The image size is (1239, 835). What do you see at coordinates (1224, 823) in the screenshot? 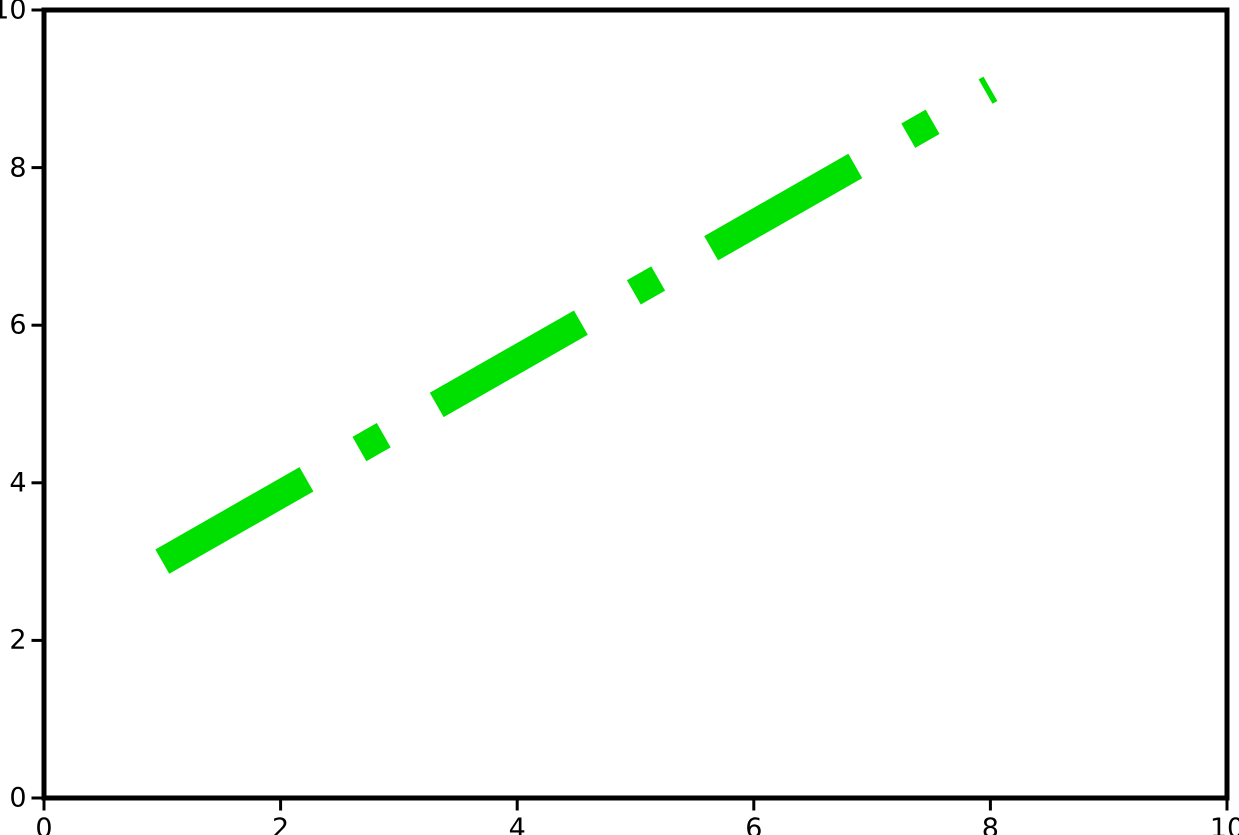
I see `x-tick-label-10: 10` at bounding box center [1224, 823].